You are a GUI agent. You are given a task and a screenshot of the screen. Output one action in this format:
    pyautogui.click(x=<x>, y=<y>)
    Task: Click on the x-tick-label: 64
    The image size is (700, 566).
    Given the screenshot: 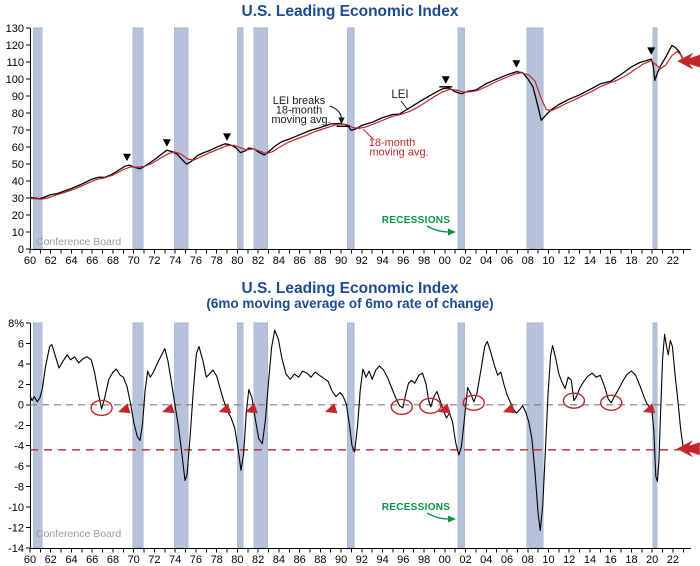 What is the action you would take?
    pyautogui.click(x=71, y=560)
    